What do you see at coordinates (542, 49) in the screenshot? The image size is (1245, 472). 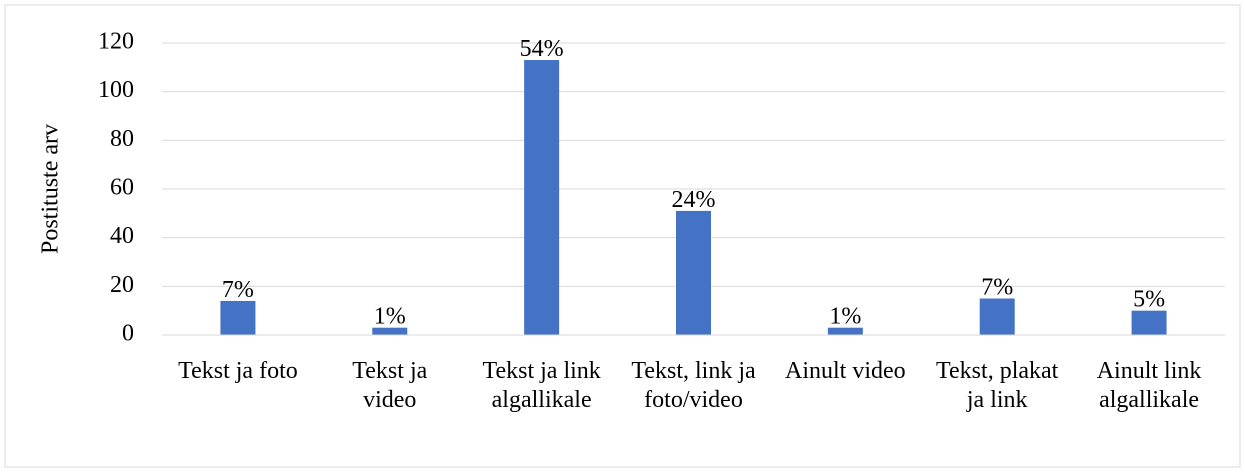 I see `data-label: 54%` at bounding box center [542, 49].